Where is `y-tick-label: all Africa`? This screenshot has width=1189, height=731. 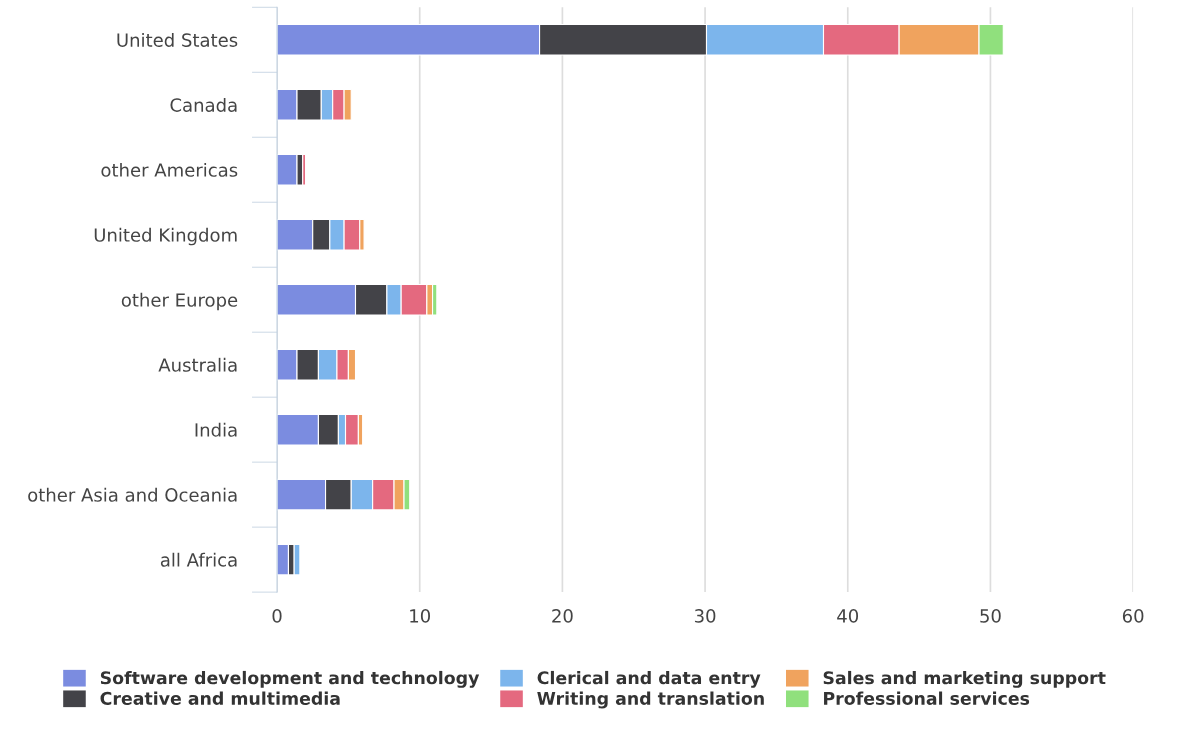 y-tick-label: all Africa is located at coordinates (198, 559).